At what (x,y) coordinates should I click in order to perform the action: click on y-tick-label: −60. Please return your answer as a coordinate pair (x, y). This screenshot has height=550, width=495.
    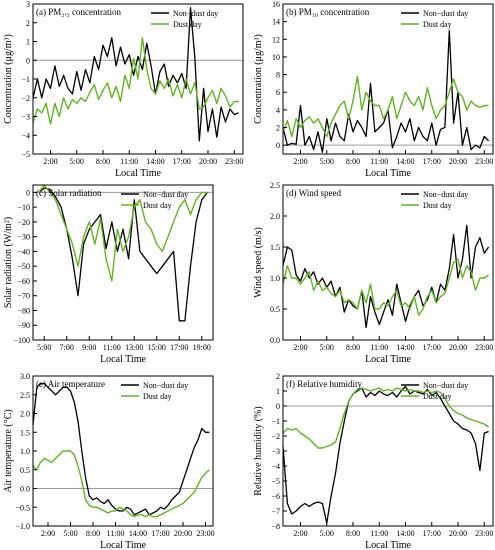
    Looking at the image, I should click on (23, 281).